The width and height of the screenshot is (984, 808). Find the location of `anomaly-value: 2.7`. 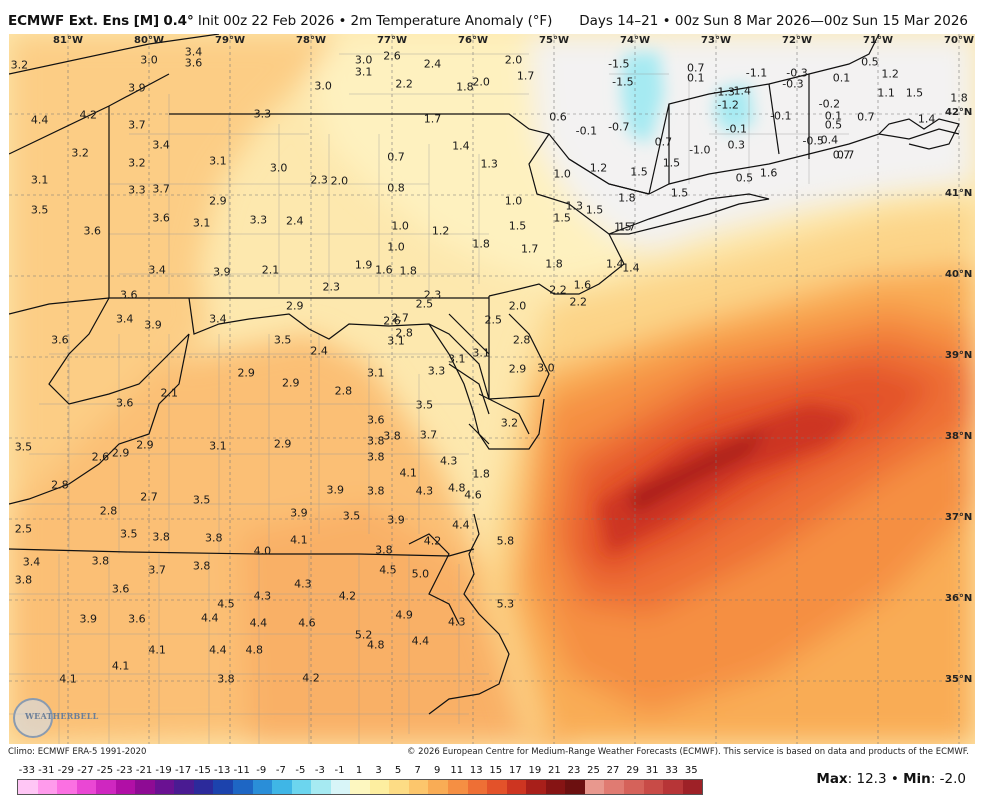

anomaly-value: 2.7 is located at coordinates (400, 318).